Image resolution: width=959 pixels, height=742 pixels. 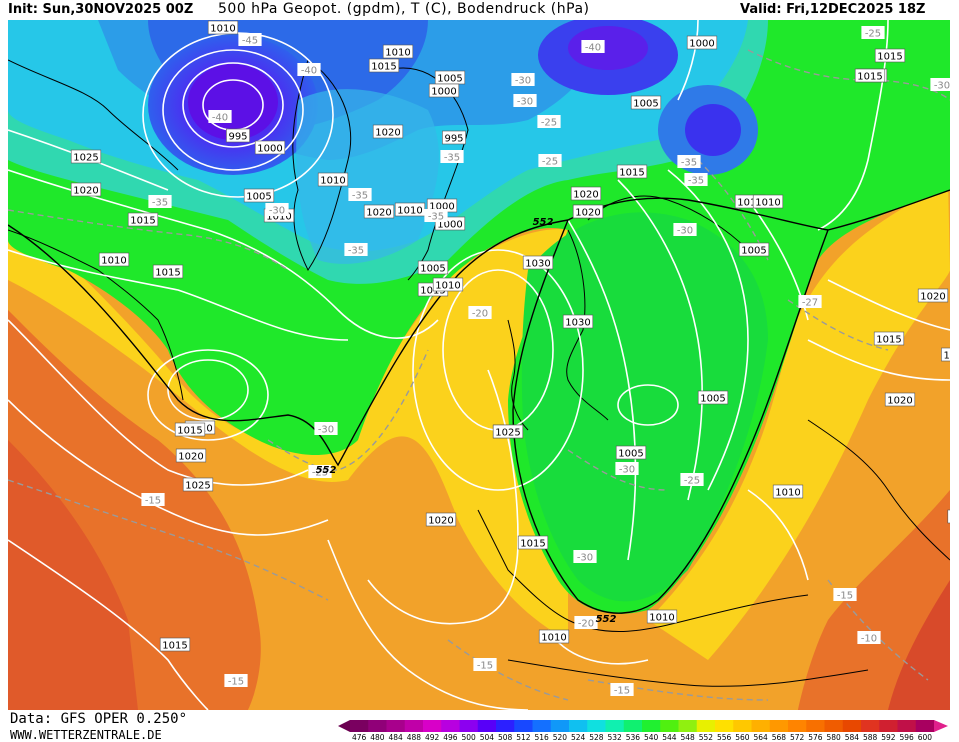 What do you see at coordinates (925, 737) in the screenshot?
I see `legend-tick-label: 600` at bounding box center [925, 737].